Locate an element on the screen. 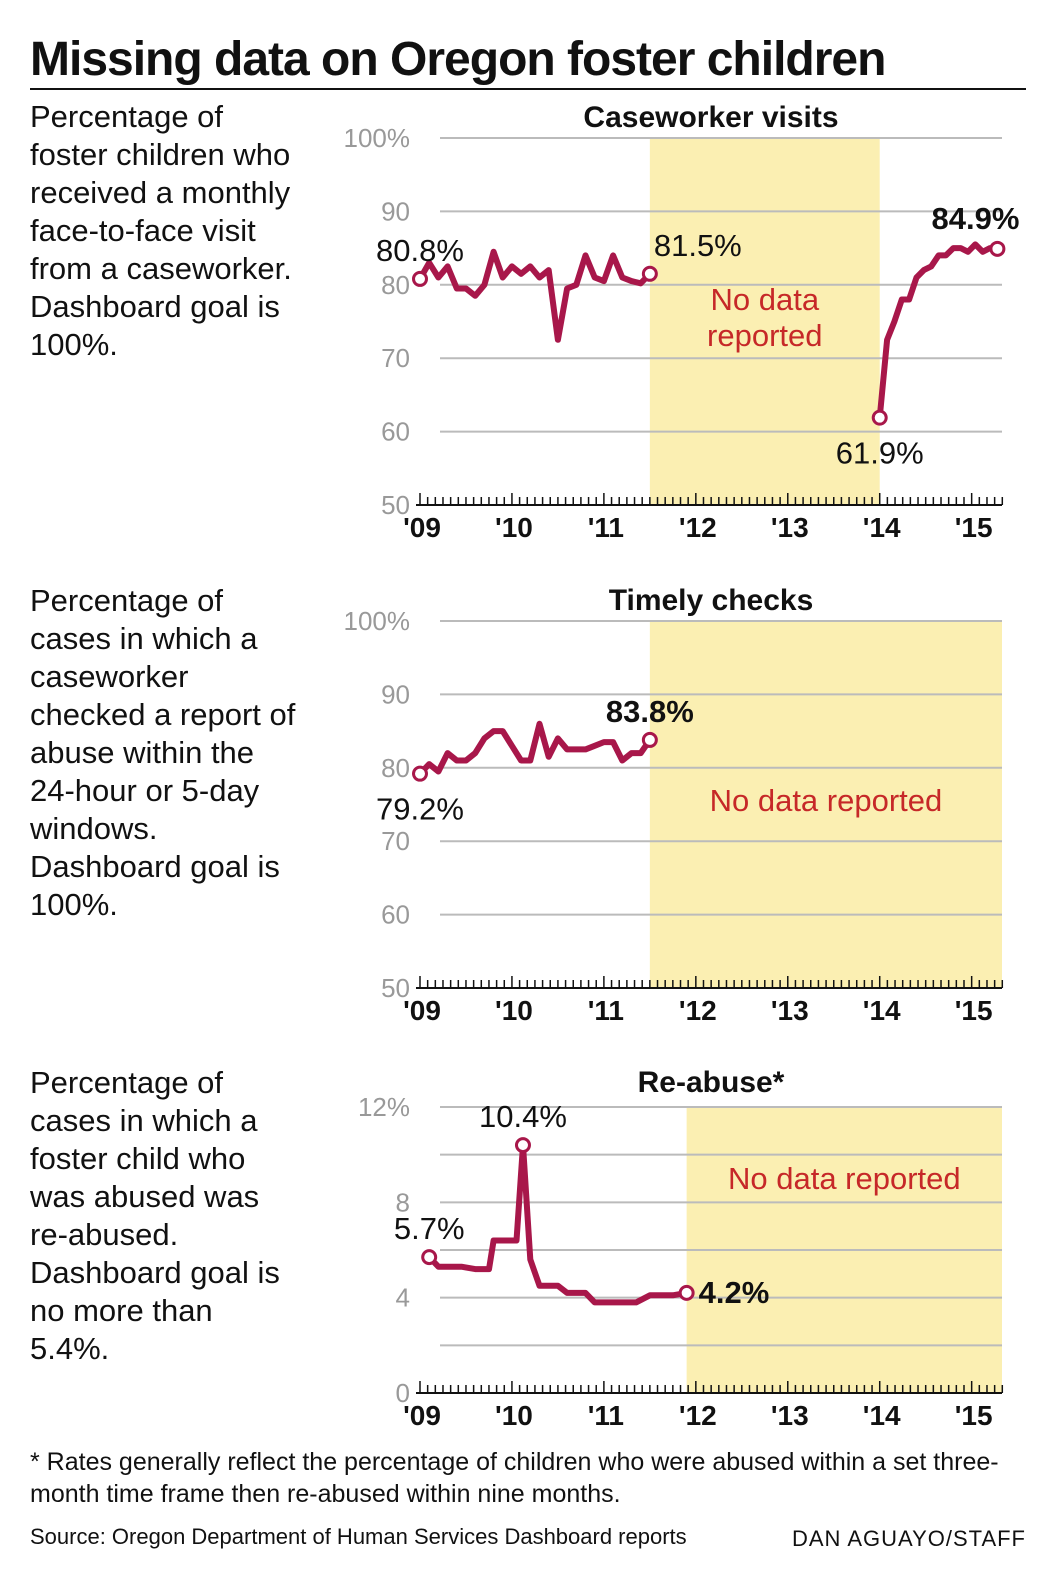 The height and width of the screenshot is (1596, 1058). chart-title: Caseworker visits is located at coordinates (710, 117).